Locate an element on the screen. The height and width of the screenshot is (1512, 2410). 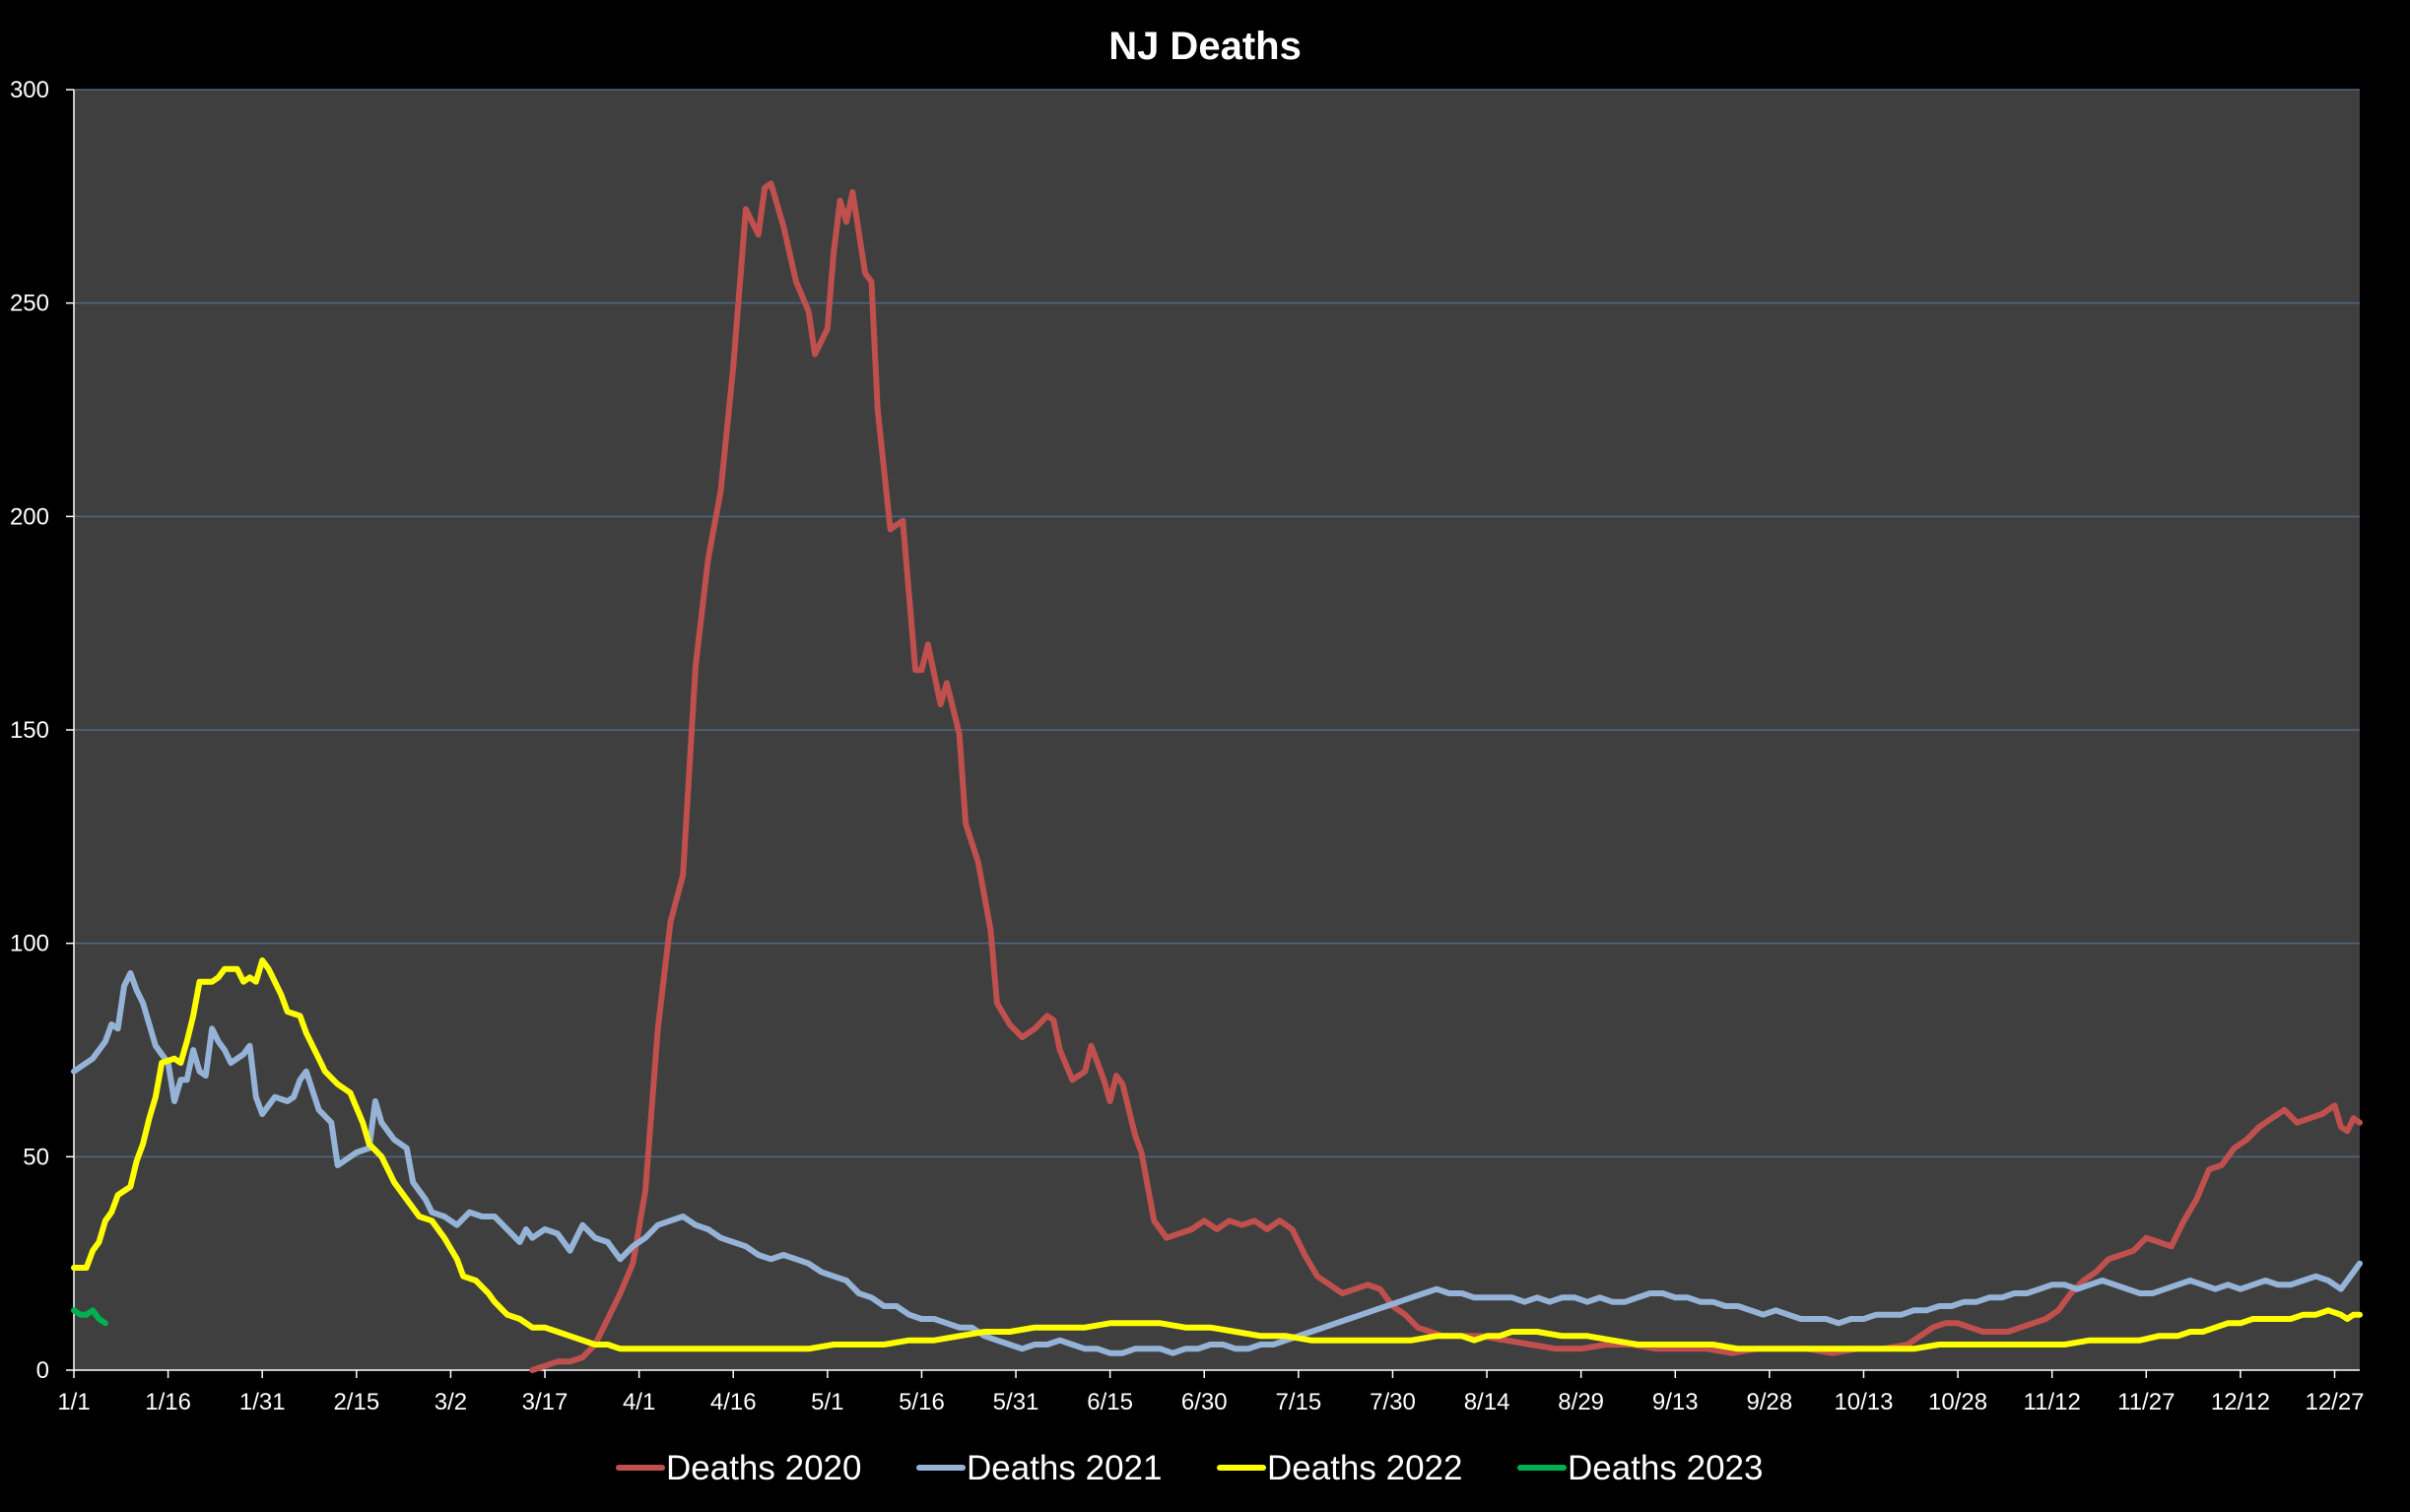
x-tick-label: 11/27 is located at coordinates (2146, 1402).